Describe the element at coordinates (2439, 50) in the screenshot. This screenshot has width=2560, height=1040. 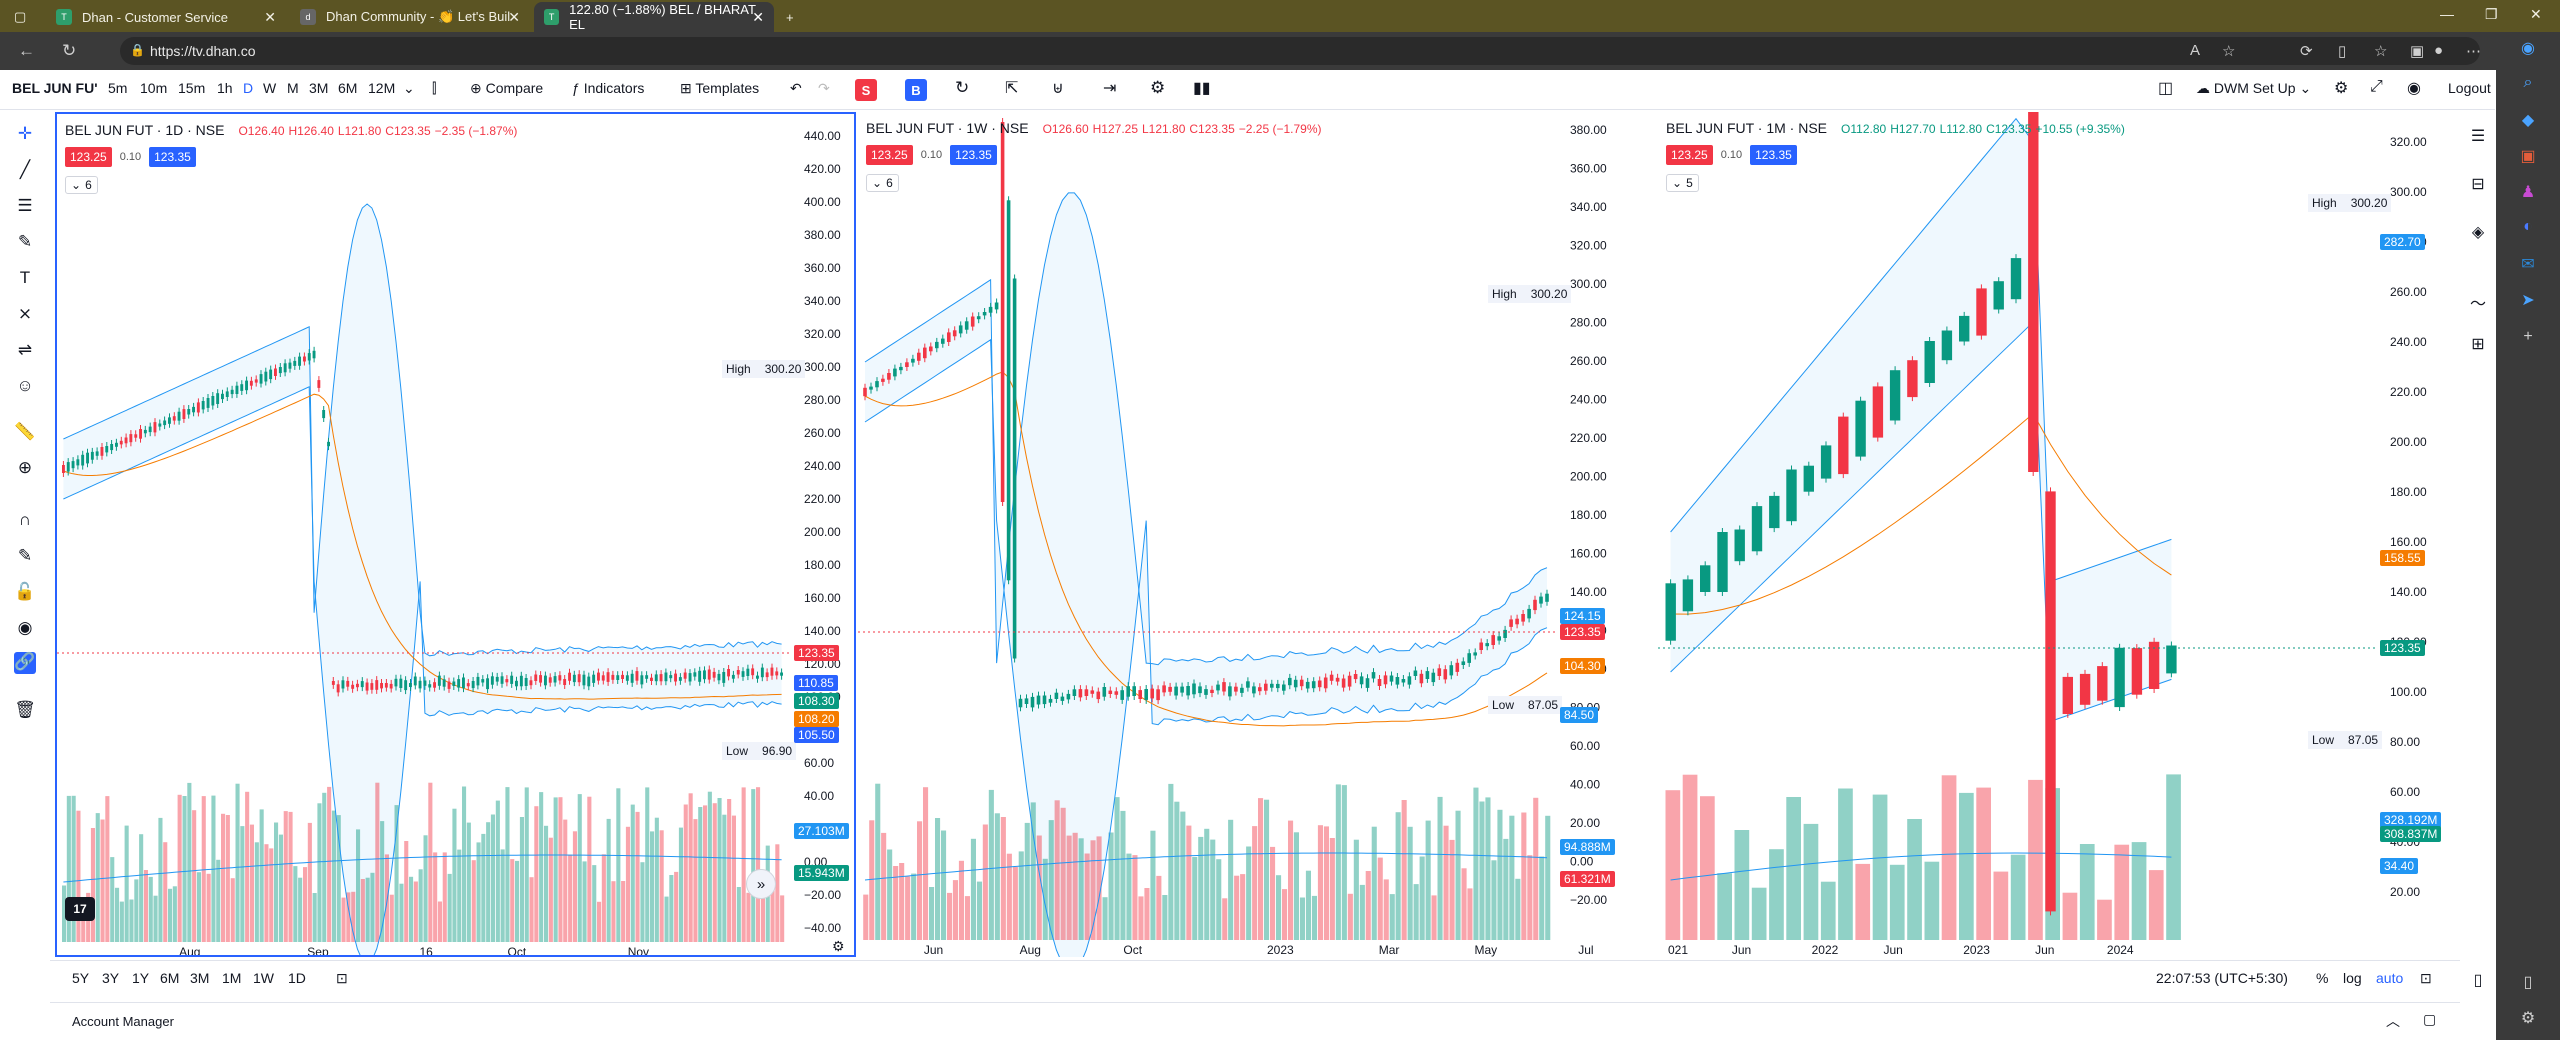
I see `profile-icon: ●` at that location.